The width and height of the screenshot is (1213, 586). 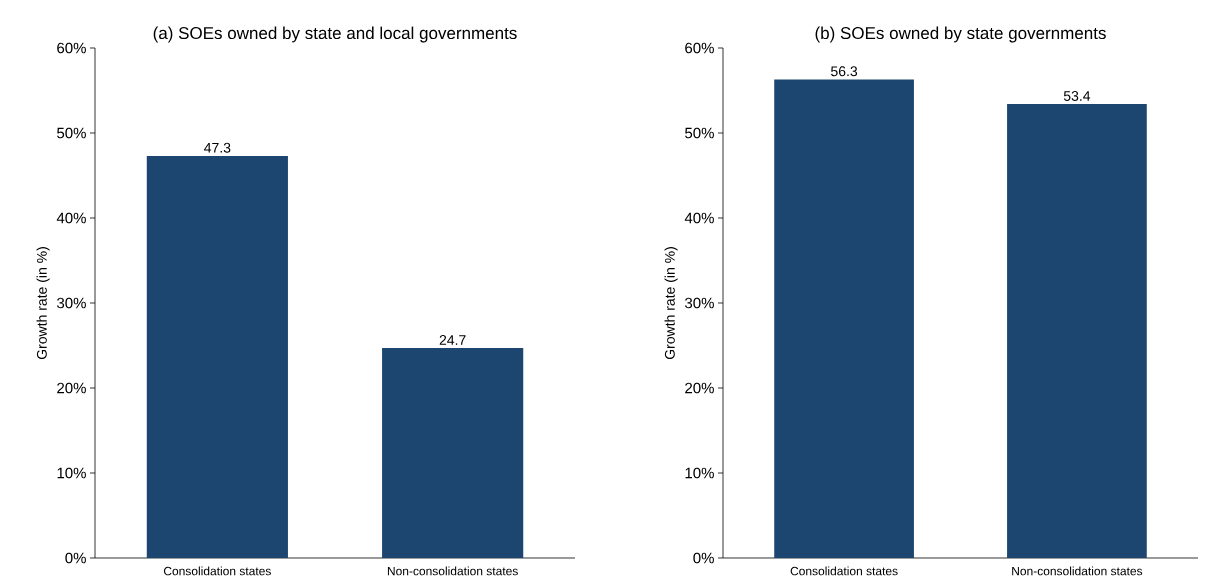 I want to click on data-label: 47.3, so click(x=217, y=147).